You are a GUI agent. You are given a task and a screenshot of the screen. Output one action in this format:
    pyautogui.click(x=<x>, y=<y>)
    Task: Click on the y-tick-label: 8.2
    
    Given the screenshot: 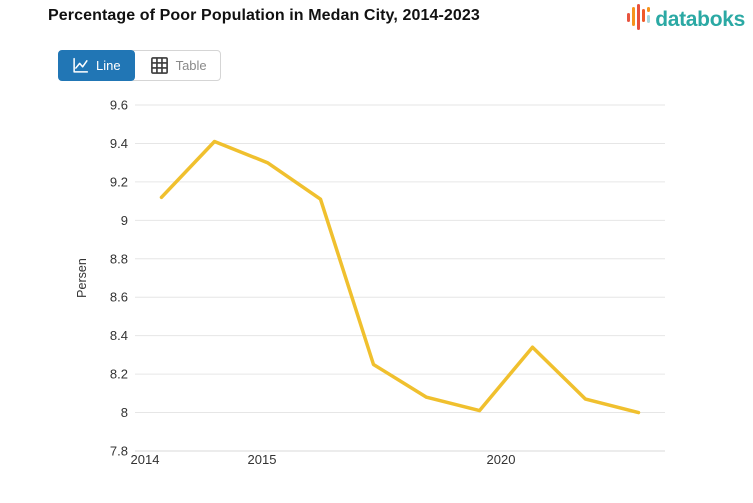 What is the action you would take?
    pyautogui.click(x=119, y=374)
    